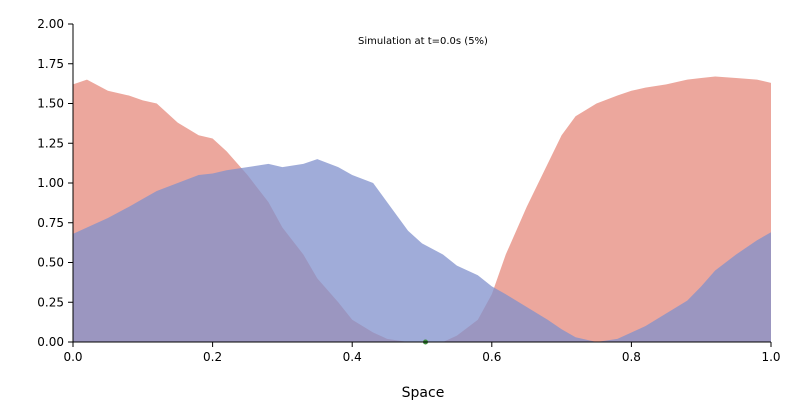 The height and width of the screenshot is (407, 800). What do you see at coordinates (423, 393) in the screenshot?
I see `x-axis-label: Space` at bounding box center [423, 393].